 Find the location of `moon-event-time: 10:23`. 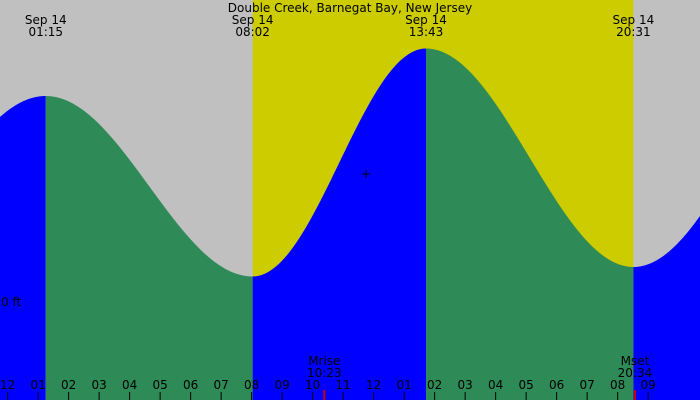

moon-event-time: 10:23 is located at coordinates (324, 373).